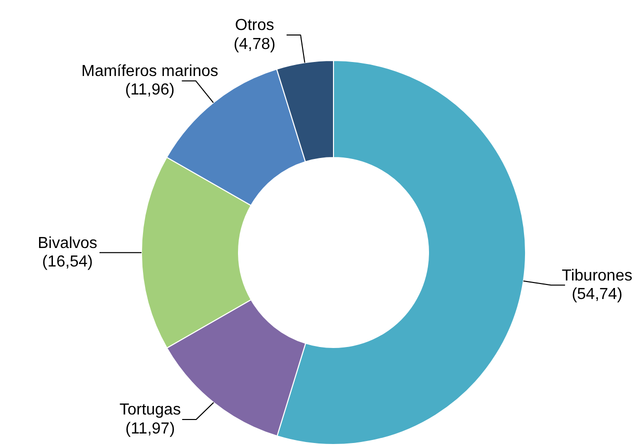 This screenshot has height=447, width=636. I want to click on slice-label: Tortugas, so click(150, 410).